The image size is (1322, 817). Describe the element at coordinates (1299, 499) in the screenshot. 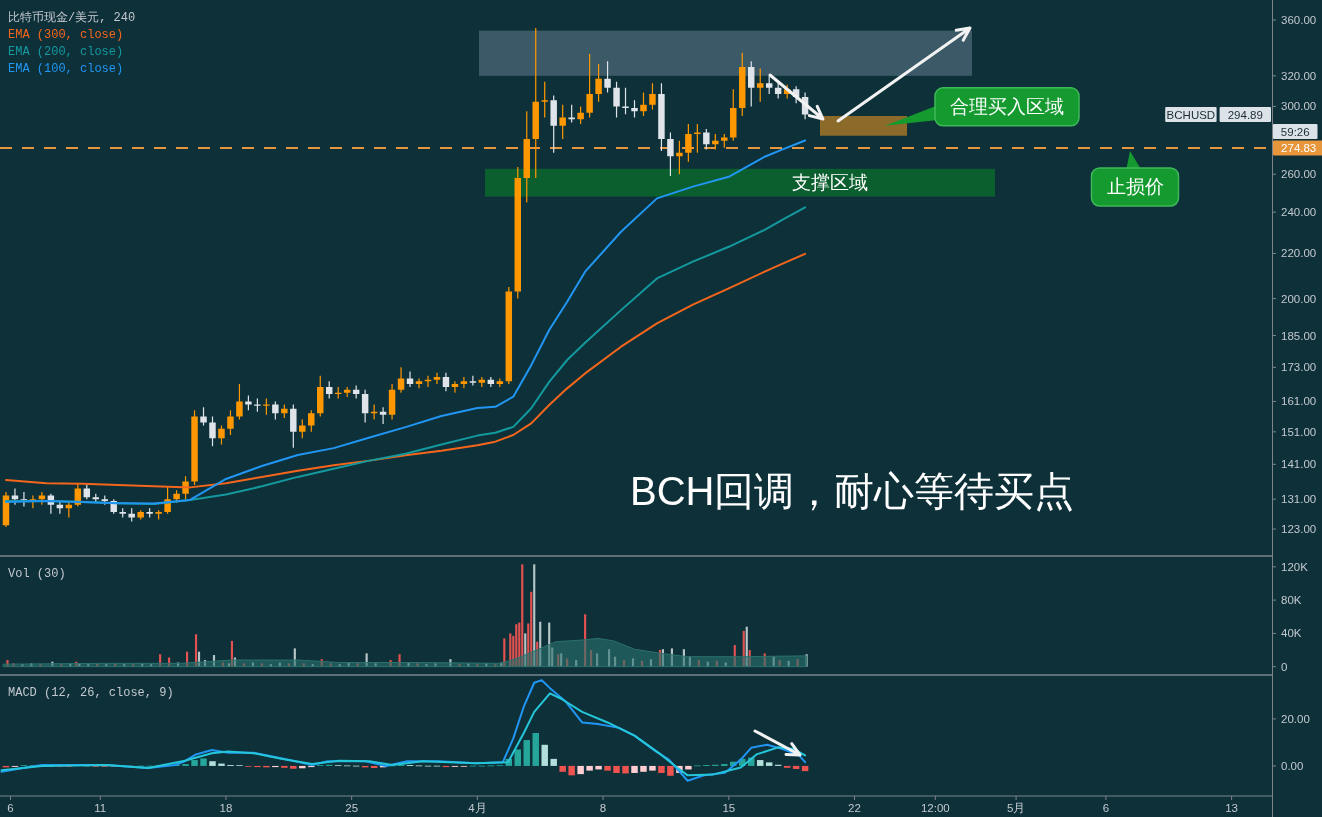

I see `y-tick-label: 131.00` at that location.